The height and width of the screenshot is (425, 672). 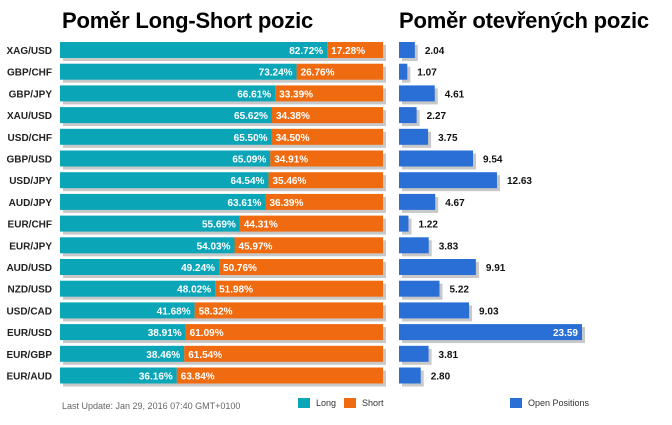 I want to click on short-value-label-gbp-jpy: 33.39%, so click(x=296, y=94).